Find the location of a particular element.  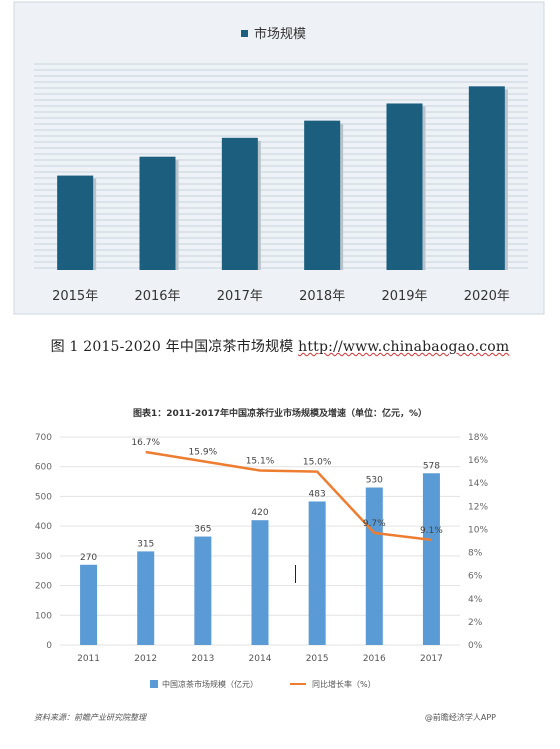

chart1-legend: 市场规模 is located at coordinates (273, 34).